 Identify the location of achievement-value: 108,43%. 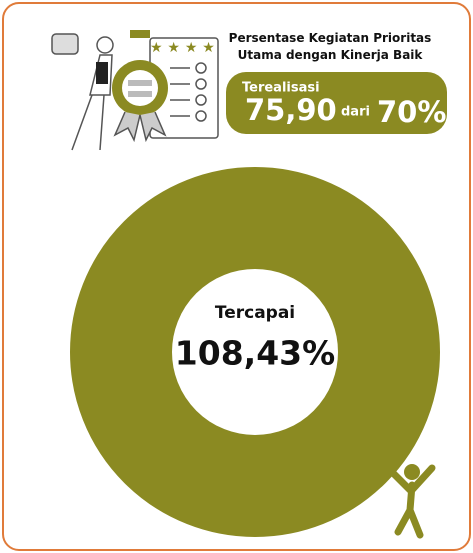
(255, 353).